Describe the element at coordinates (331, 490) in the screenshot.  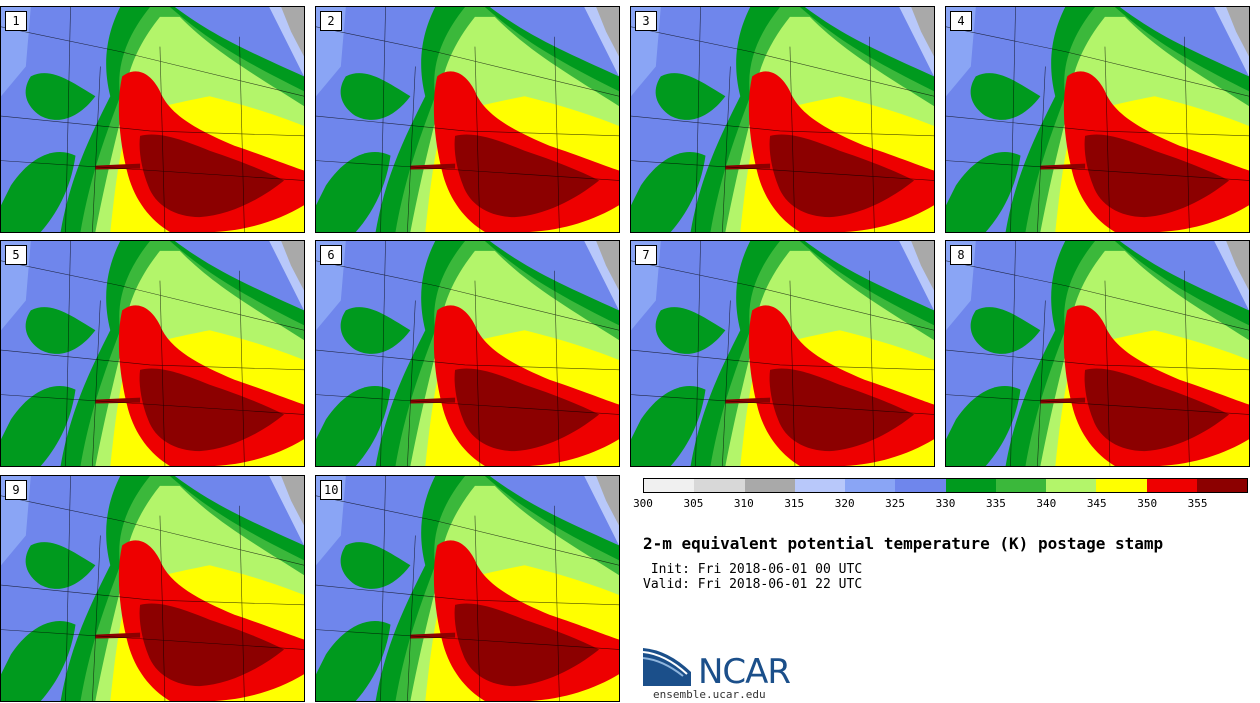
I see `member-label: 10` at that location.